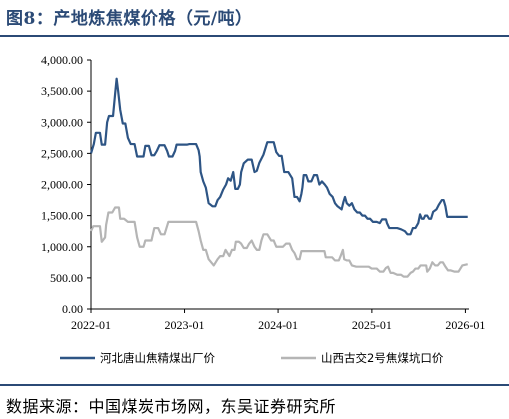 This screenshot has width=509, height=419. Describe the element at coordinates (62, 185) in the screenshot. I see `y-tick-label: 2,000.00` at that location.